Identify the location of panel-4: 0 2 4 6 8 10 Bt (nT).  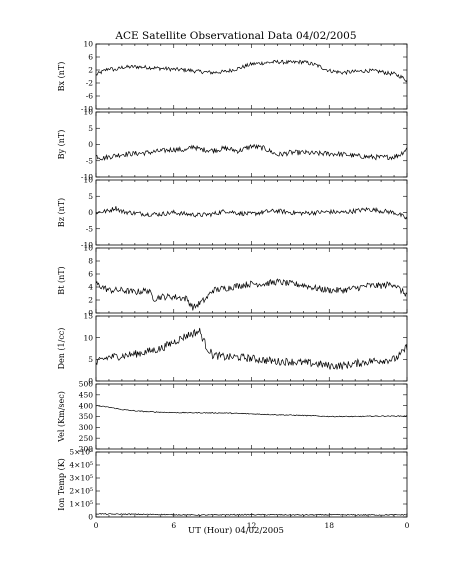
(232, 281).